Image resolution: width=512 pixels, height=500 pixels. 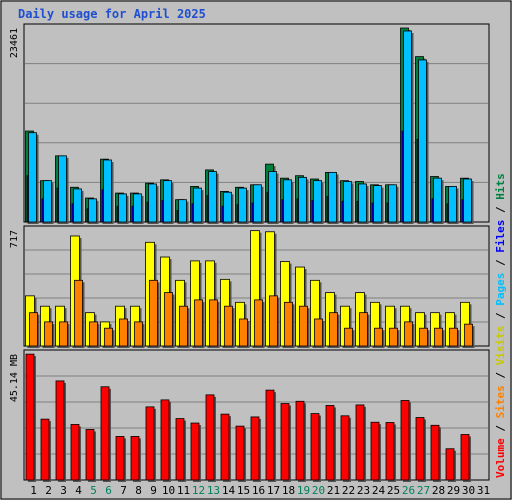 I want to click on y-max-label: 717, so click(x=14, y=239).